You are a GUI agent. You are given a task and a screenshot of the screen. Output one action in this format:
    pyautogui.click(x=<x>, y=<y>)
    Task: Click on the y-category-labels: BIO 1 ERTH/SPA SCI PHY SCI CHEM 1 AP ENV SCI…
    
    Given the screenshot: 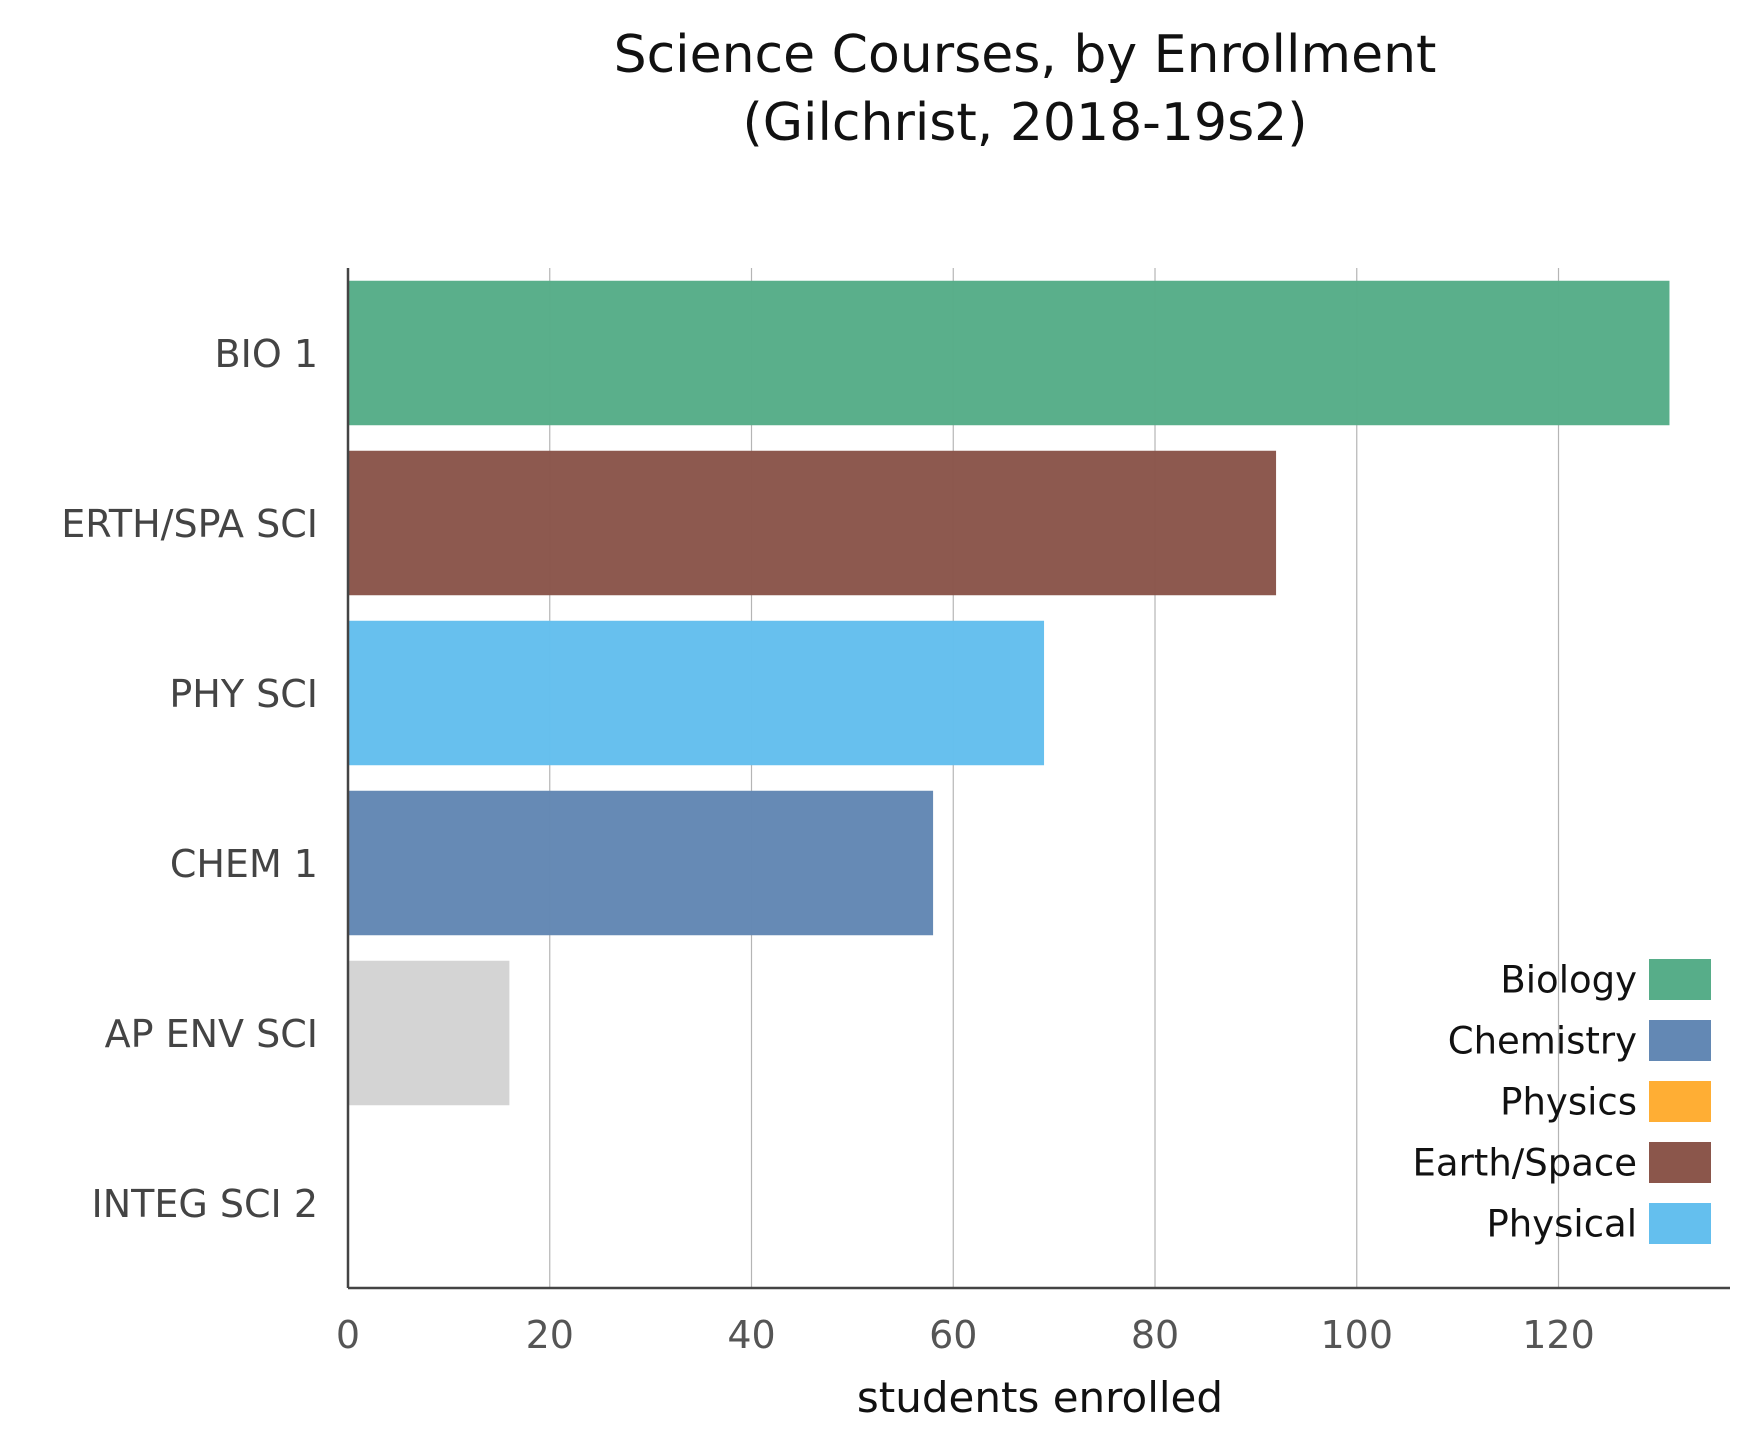 What is the action you would take?
    pyautogui.click(x=189, y=779)
    